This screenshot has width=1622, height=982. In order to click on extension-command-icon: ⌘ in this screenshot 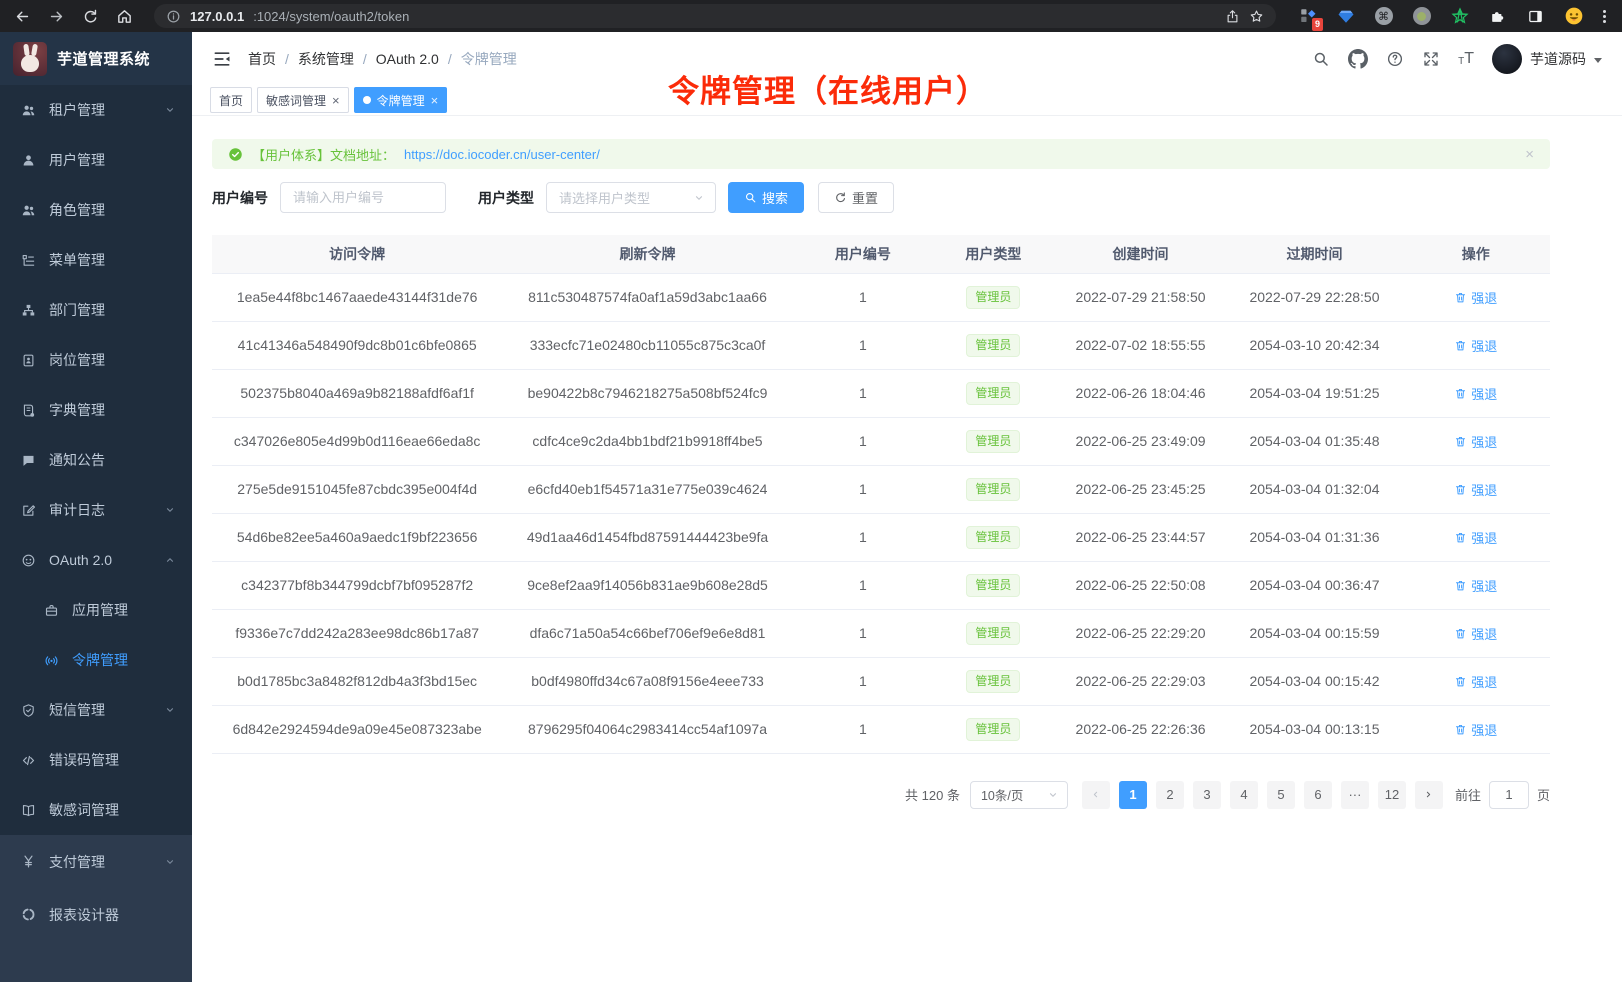, I will do `click(1383, 16)`.